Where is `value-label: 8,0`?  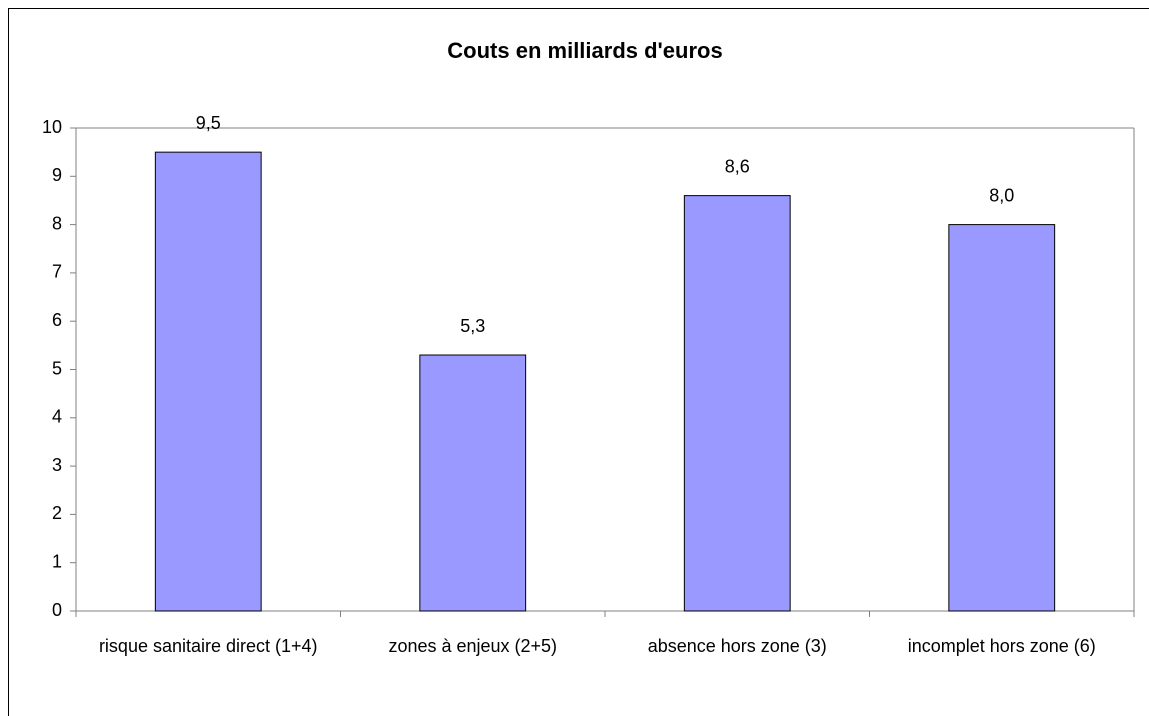 value-label: 8,0 is located at coordinates (1001, 195).